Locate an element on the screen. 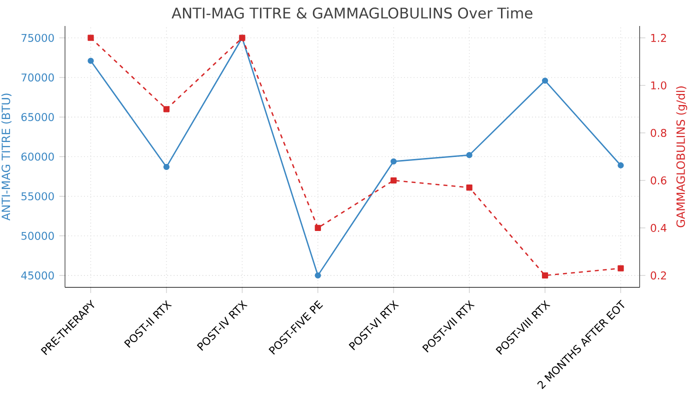 The width and height of the screenshot is (694, 398). y-tick-label: 60000 is located at coordinates (37, 156).